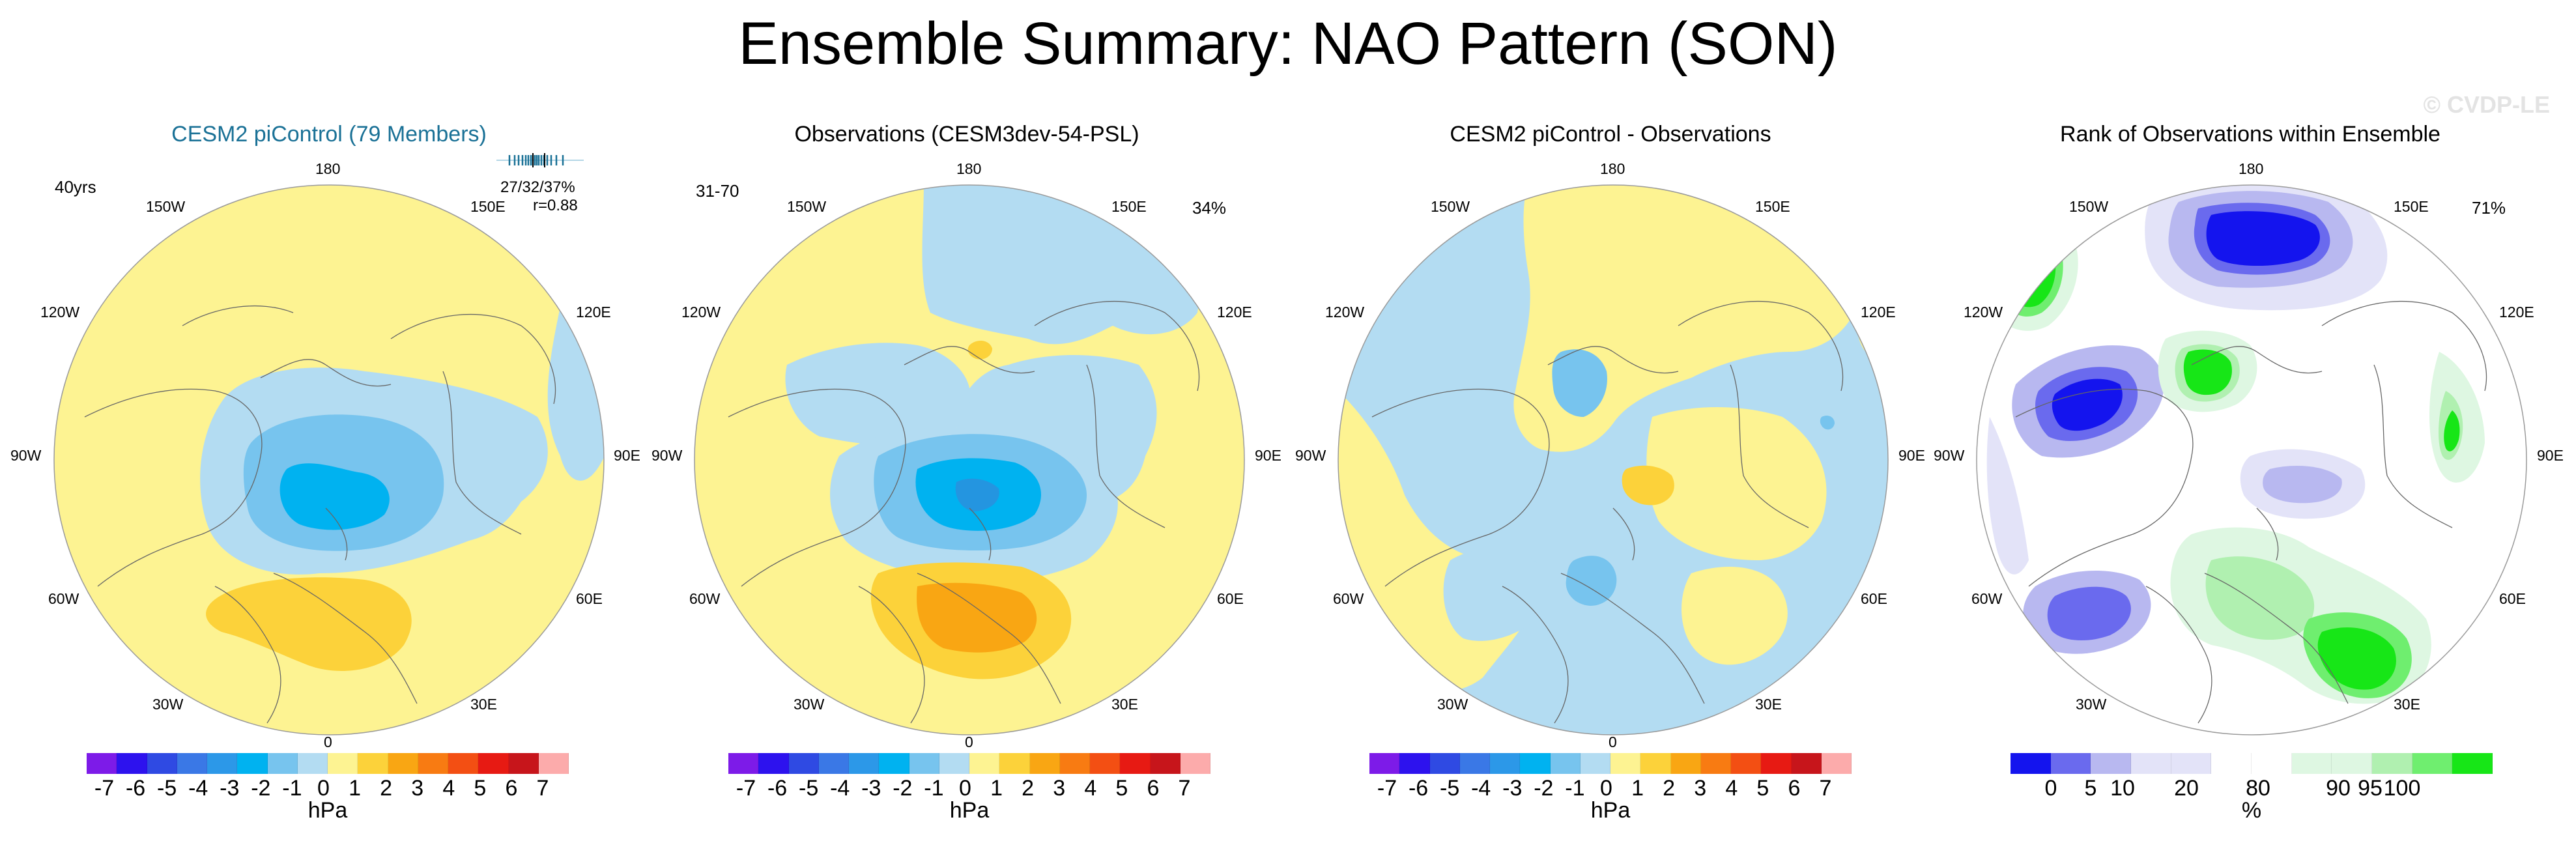 This screenshot has height=841, width=2576. Describe the element at coordinates (329, 134) in the screenshot. I see `panel-title: CESM2 piControl (79 Members)` at that location.